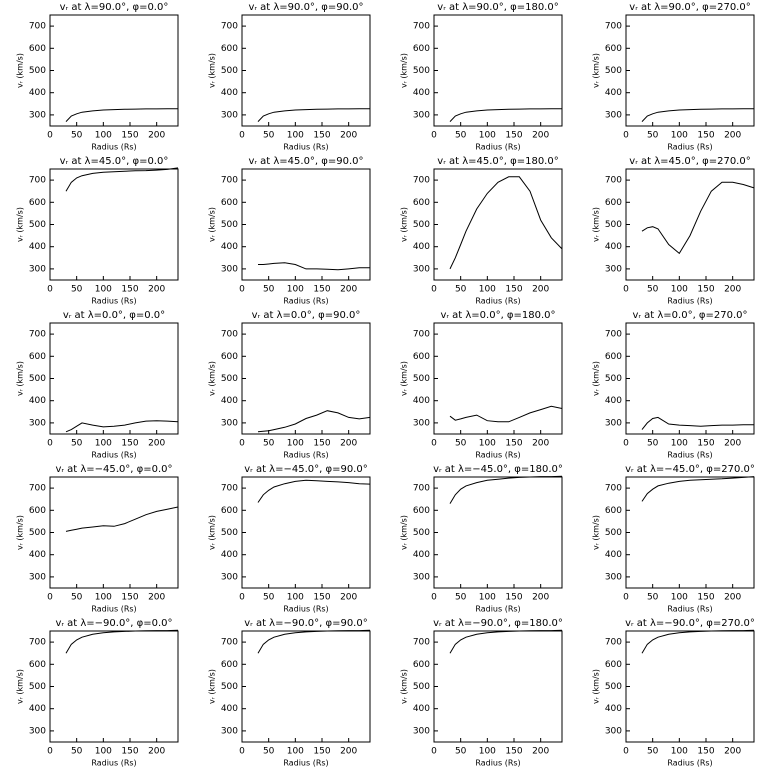  Describe the element at coordinates (497, 315) in the screenshot. I see `plot-title: vᵣ at λ=0.0°, φ=180.0°` at that location.